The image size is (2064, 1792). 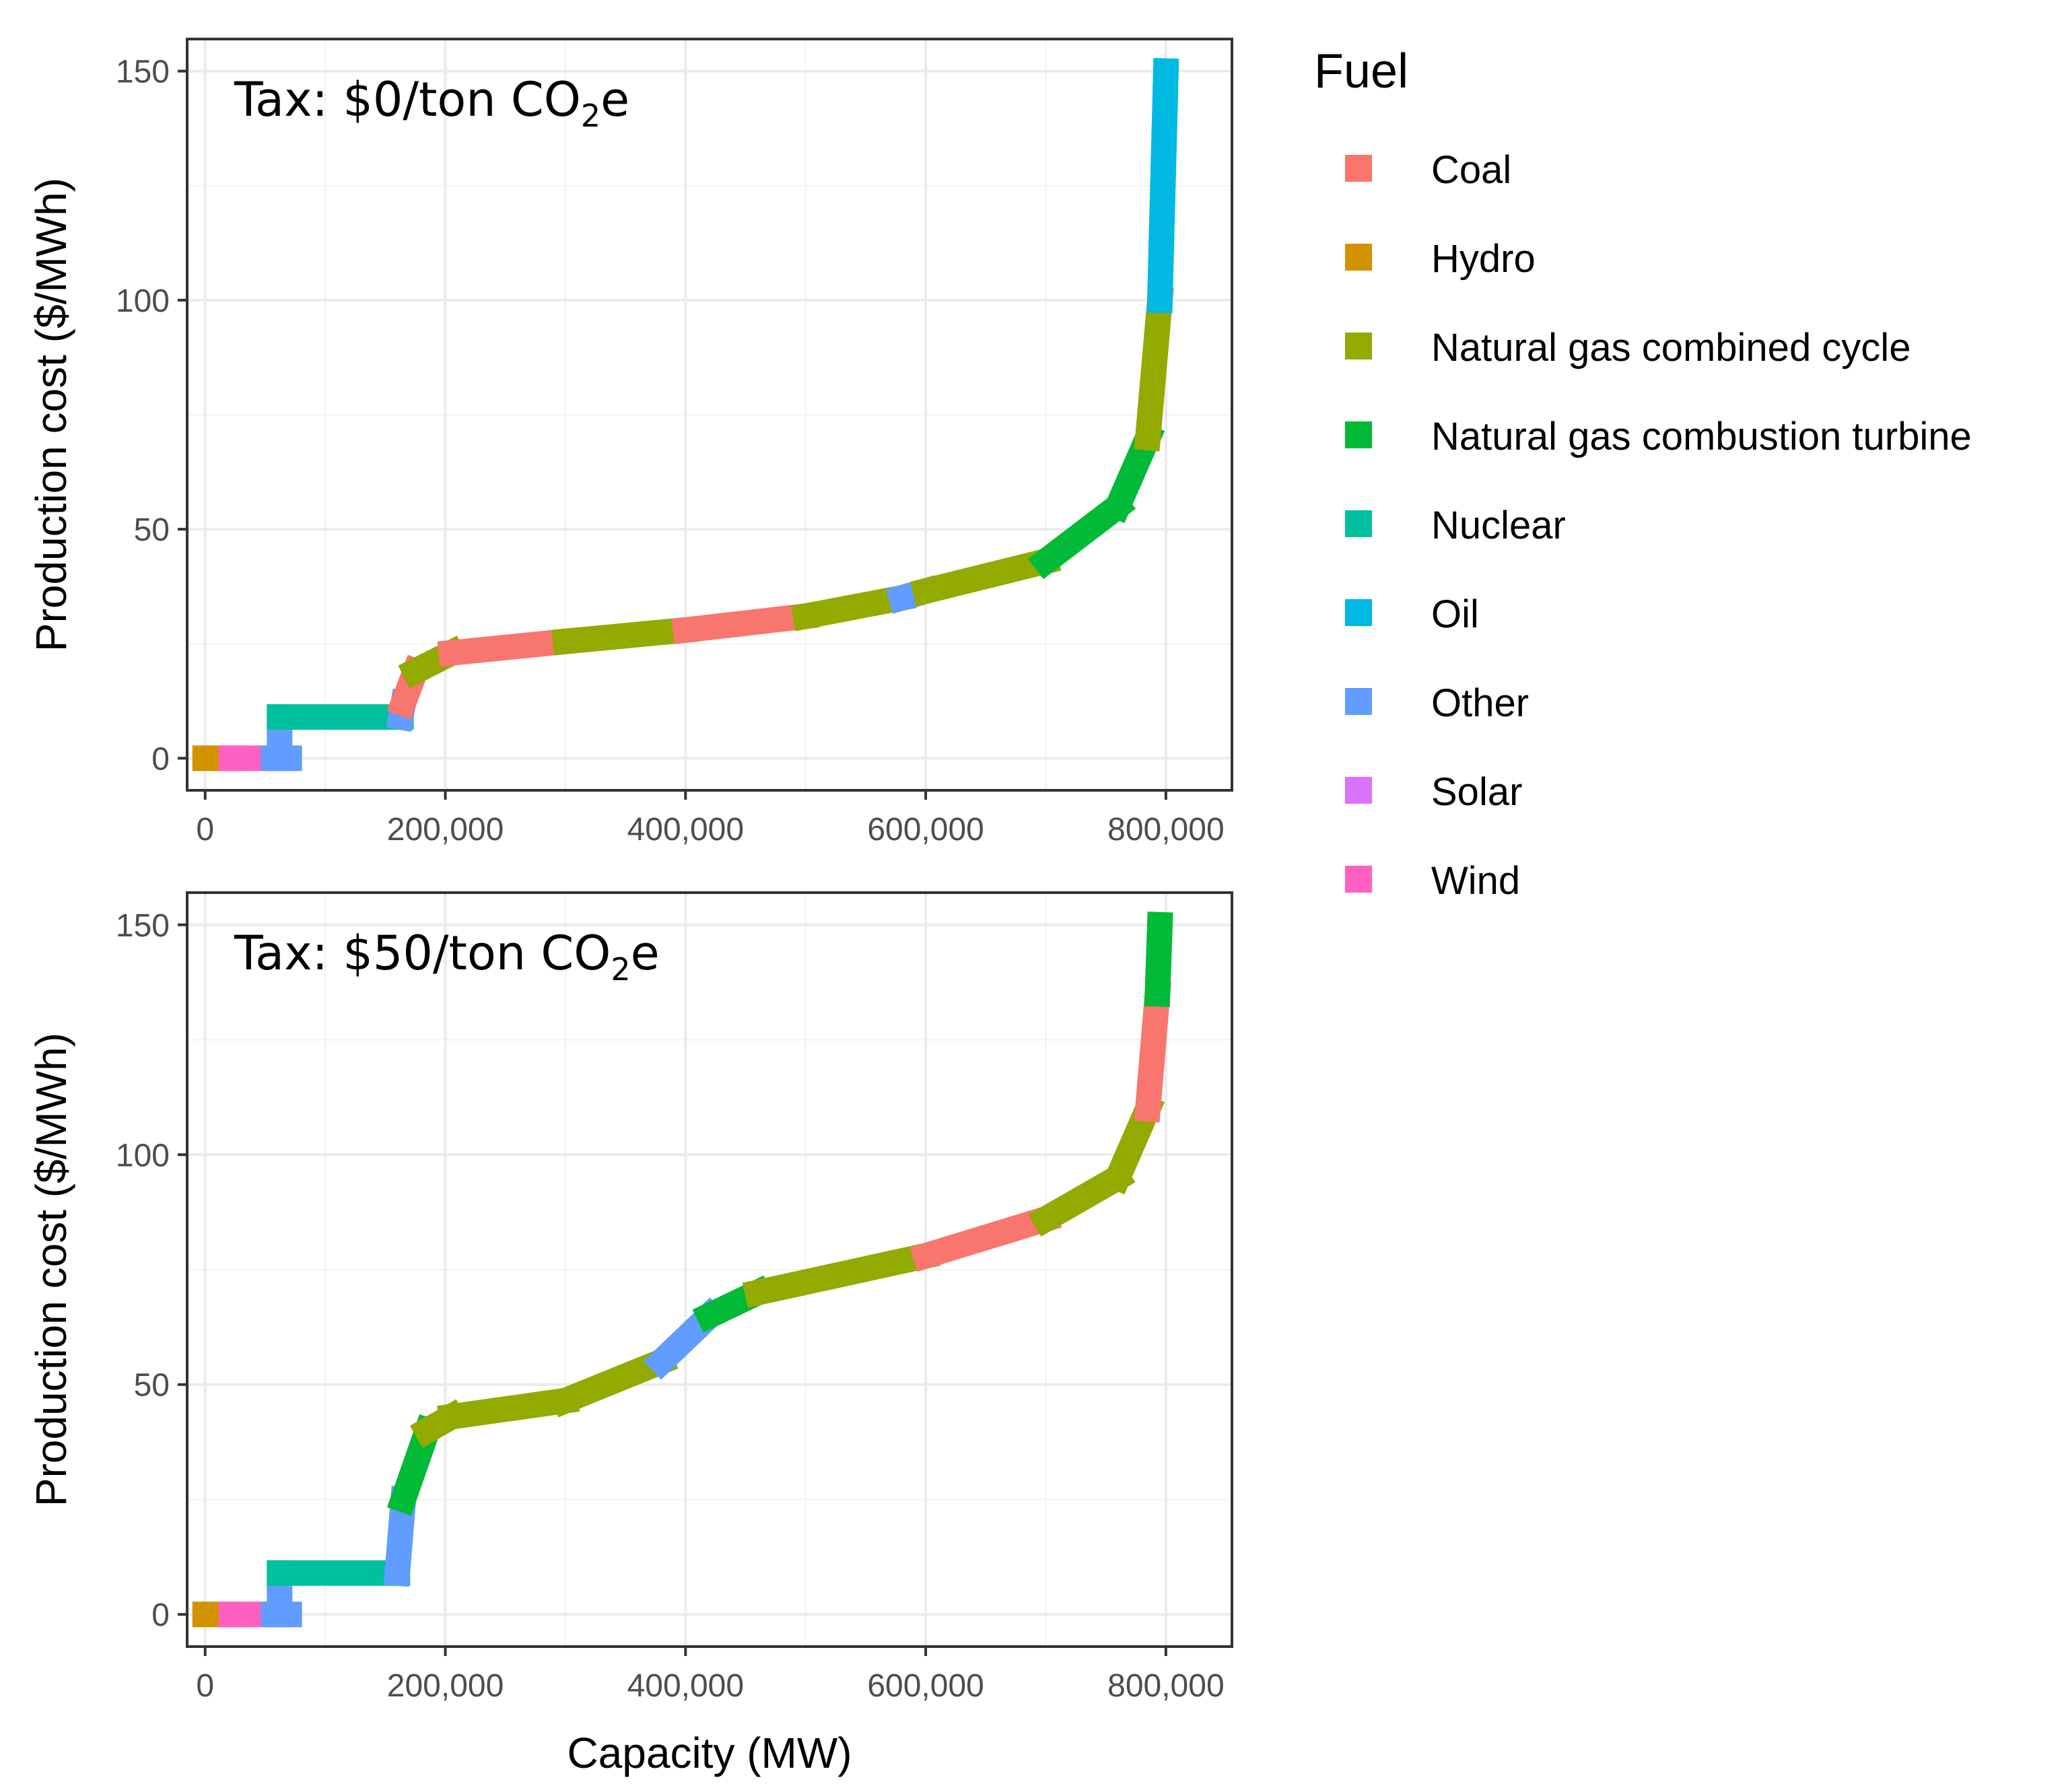 What do you see at coordinates (1498, 525) in the screenshot?
I see `legend-label: Nuclear` at bounding box center [1498, 525].